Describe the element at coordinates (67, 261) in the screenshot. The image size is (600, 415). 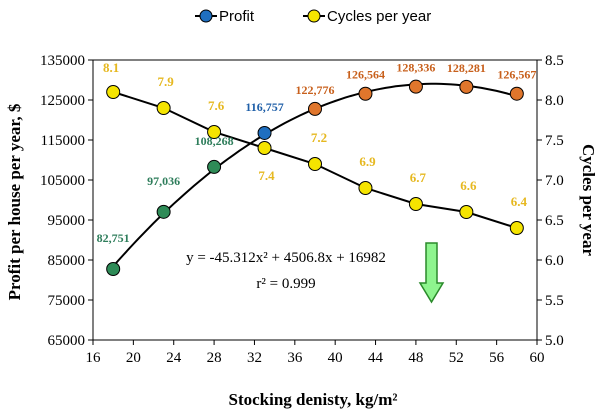
I see `y-tick-label: 85000` at that location.